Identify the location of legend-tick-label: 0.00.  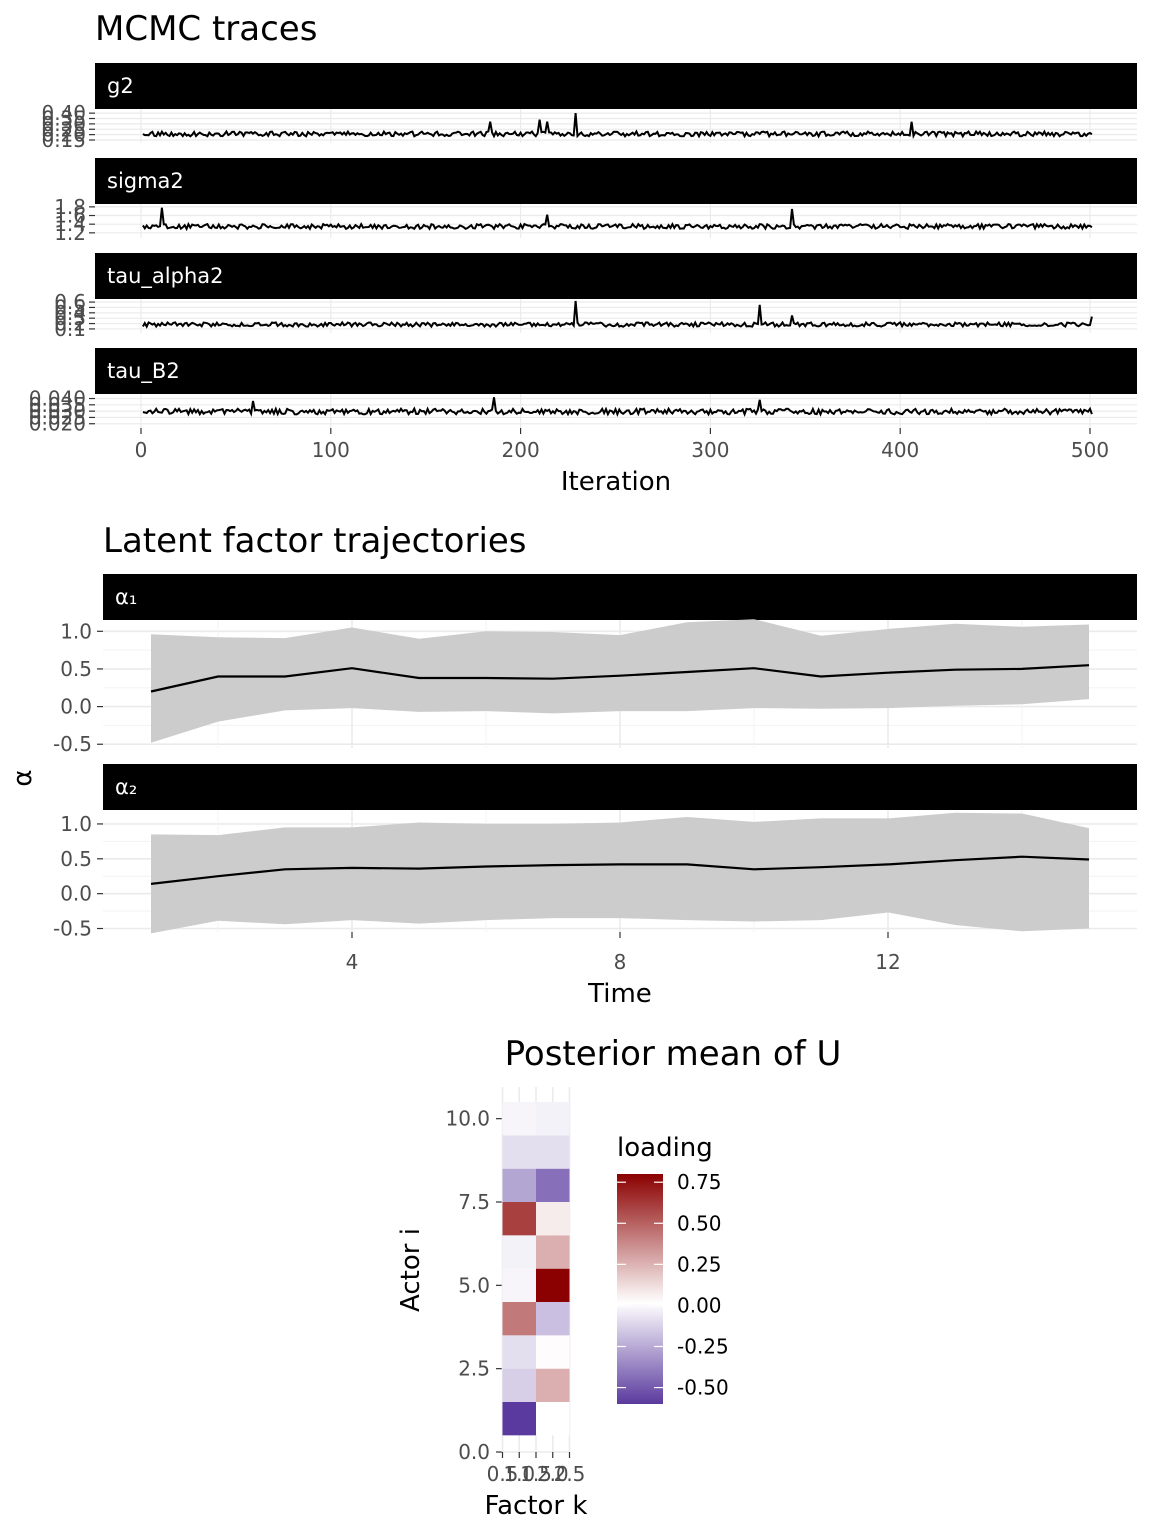
(699, 1305).